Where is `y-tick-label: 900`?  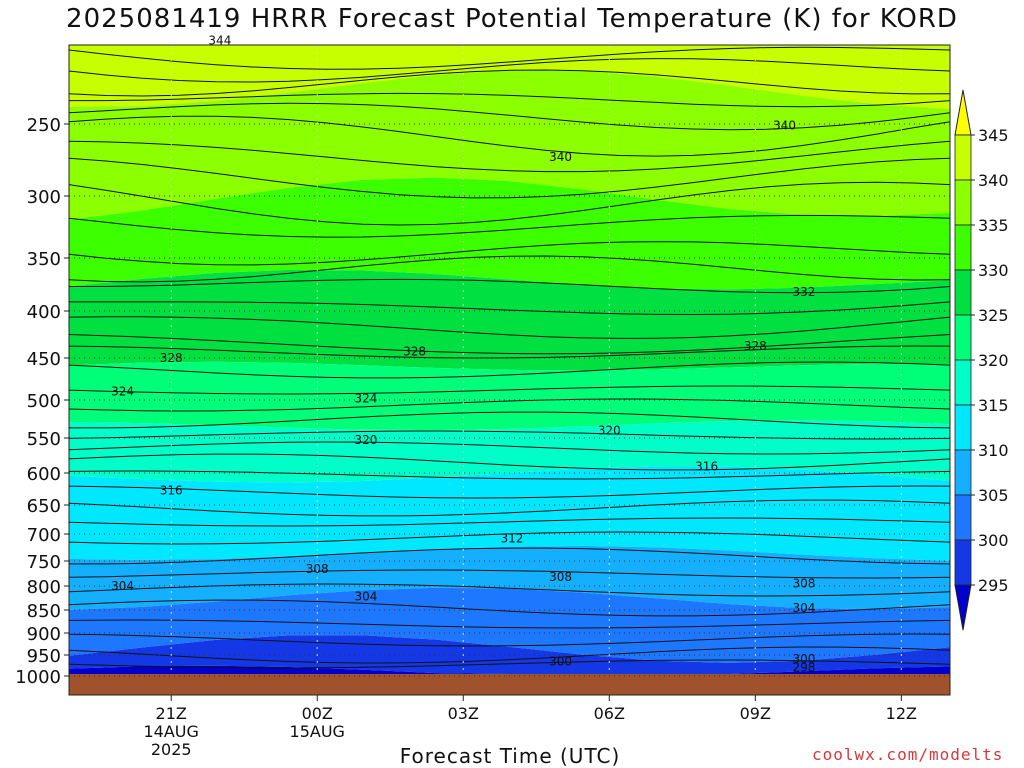
y-tick-label: 900 is located at coordinates (44, 634).